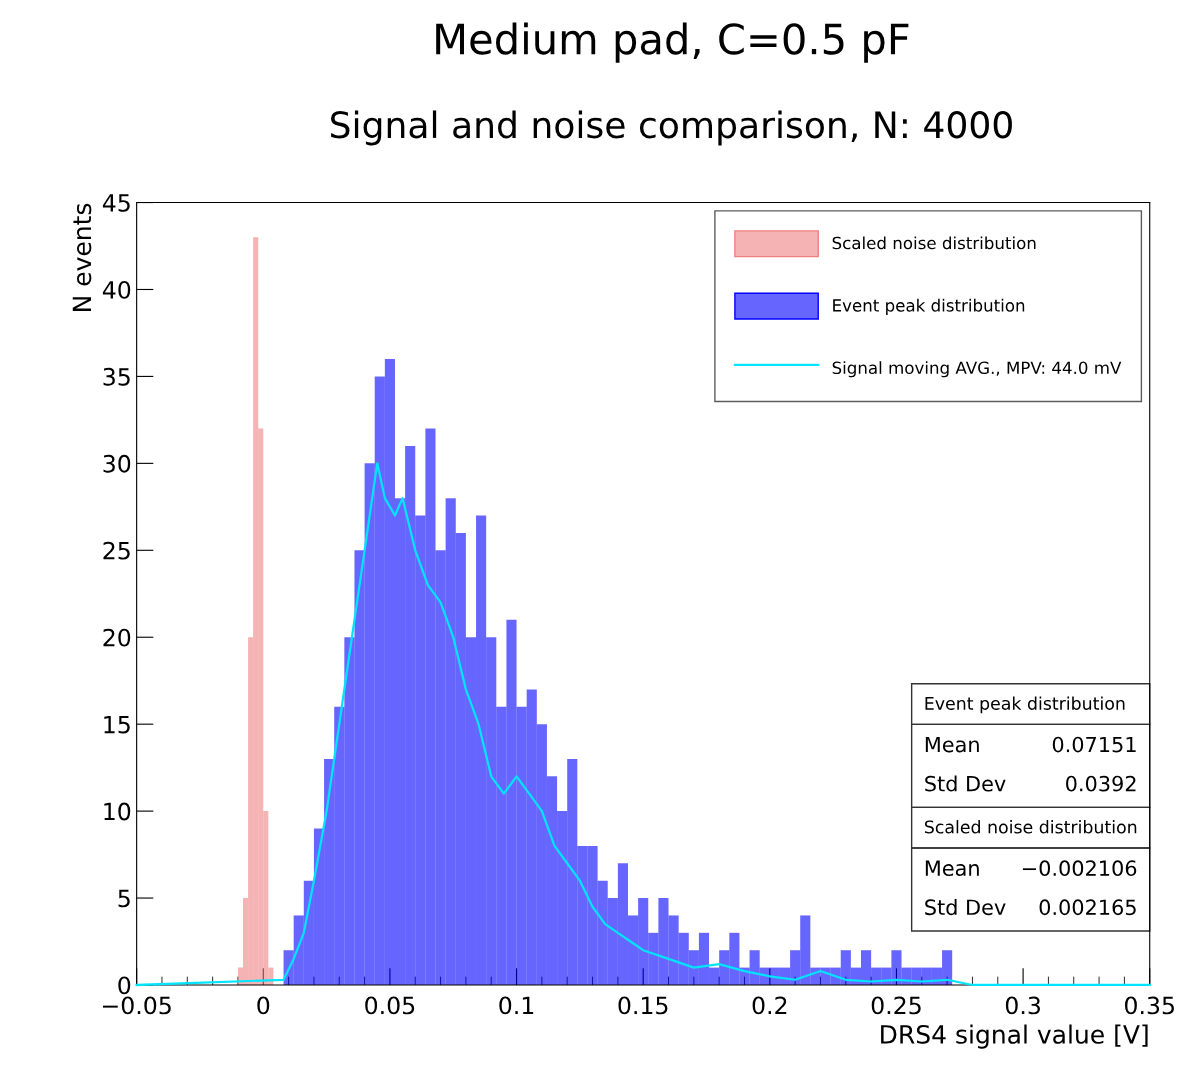 The image size is (1178, 1066). What do you see at coordinates (1101, 783) in the screenshot?
I see `annotation: 0.0392` at bounding box center [1101, 783].